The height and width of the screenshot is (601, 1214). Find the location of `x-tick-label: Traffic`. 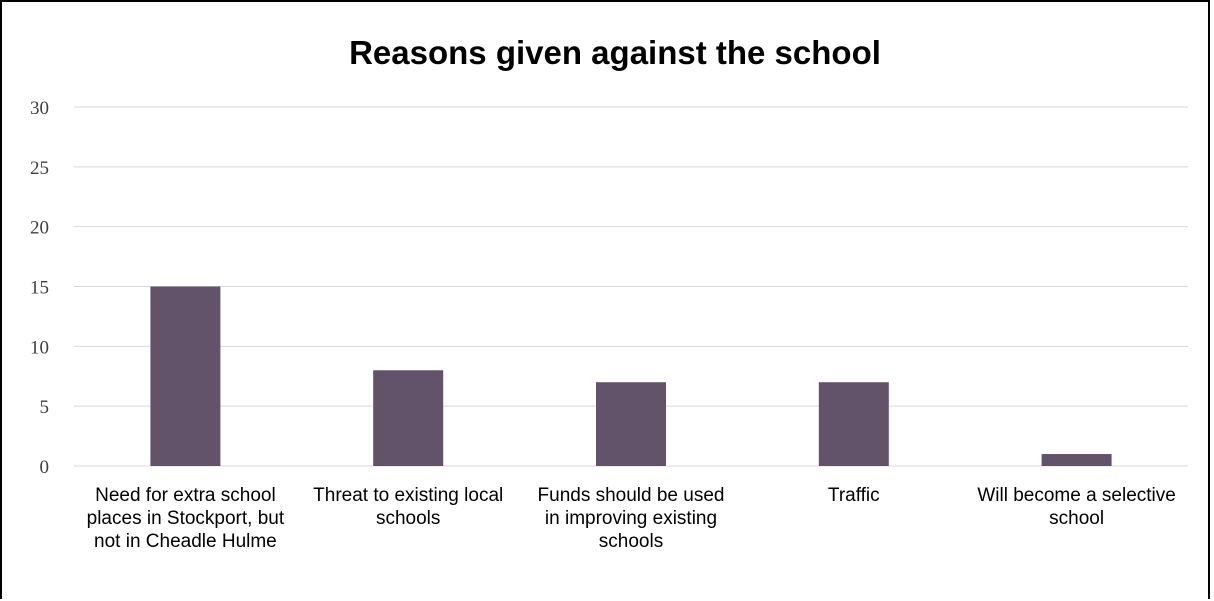

x-tick-label: Traffic is located at coordinates (853, 495).